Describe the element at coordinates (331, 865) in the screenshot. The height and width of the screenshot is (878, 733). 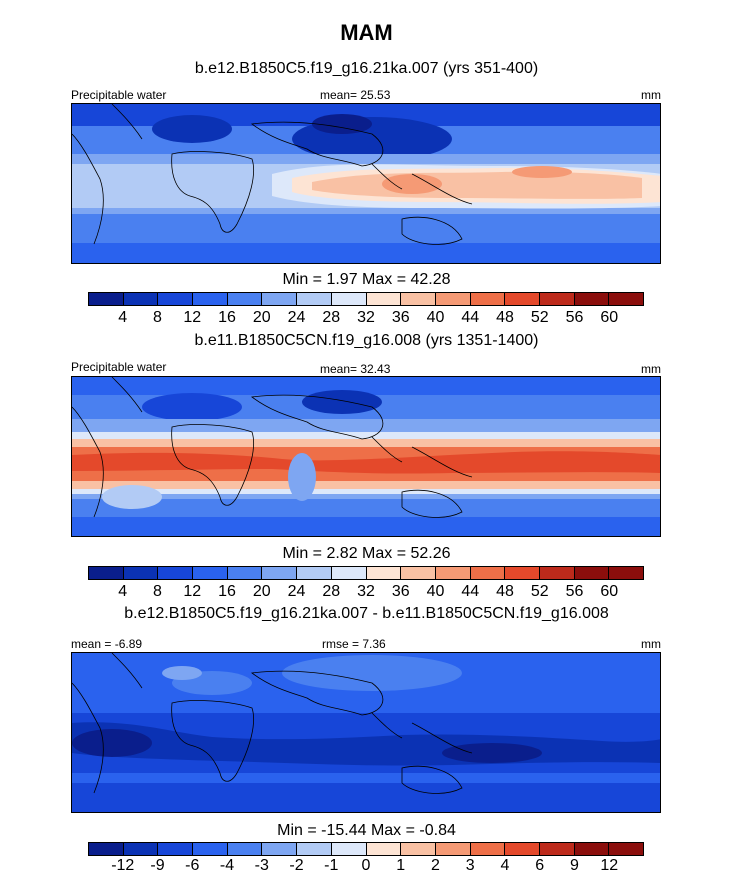
I see `colorbar-tick-label: -1` at that location.